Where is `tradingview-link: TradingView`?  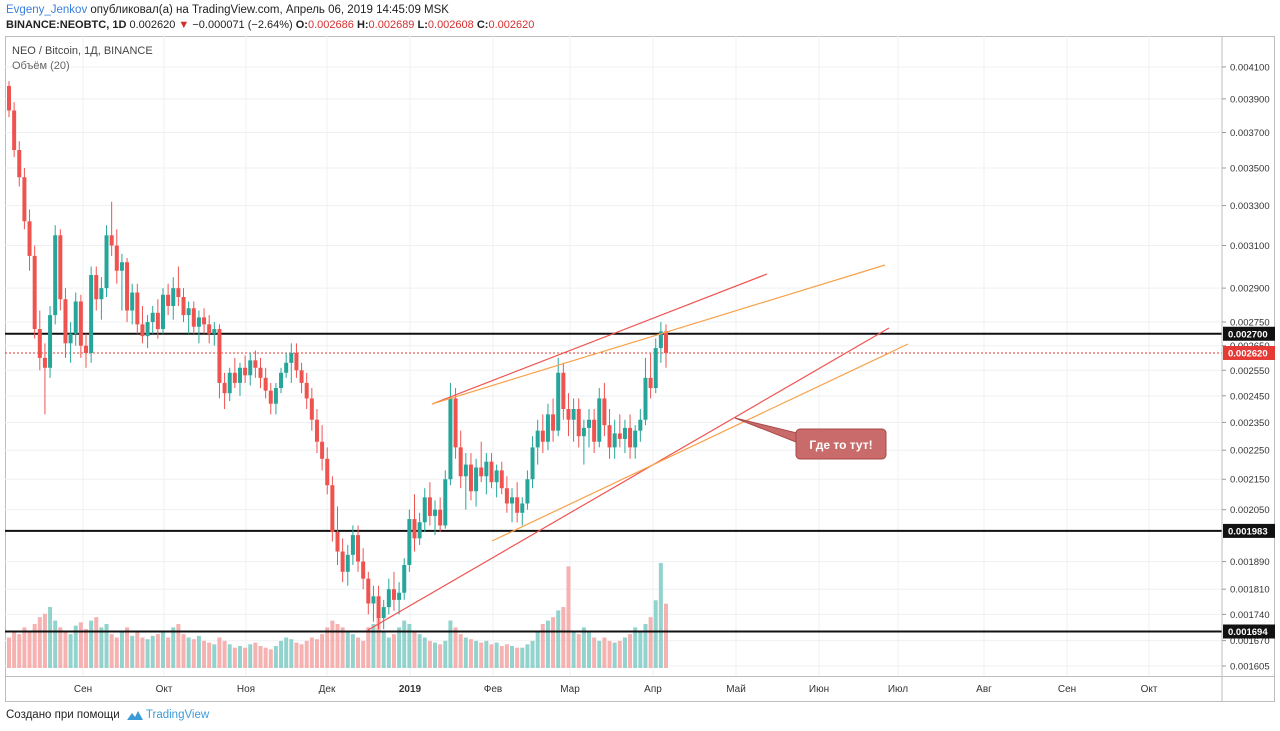 tradingview-link: TradingView is located at coordinates (177, 715).